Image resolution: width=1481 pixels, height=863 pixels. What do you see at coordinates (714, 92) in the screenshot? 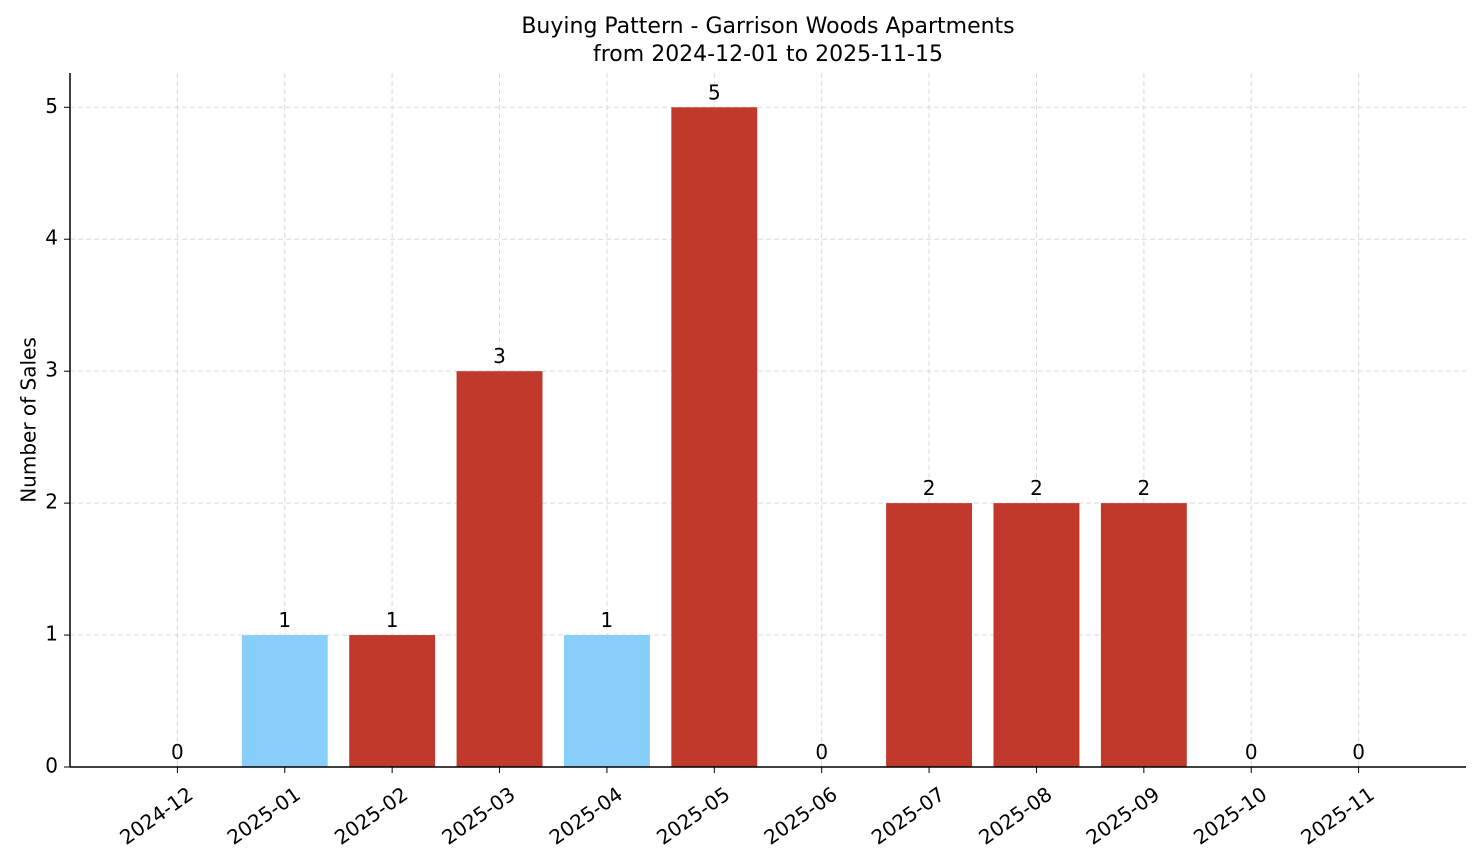
I see `value-label: 5` at bounding box center [714, 92].